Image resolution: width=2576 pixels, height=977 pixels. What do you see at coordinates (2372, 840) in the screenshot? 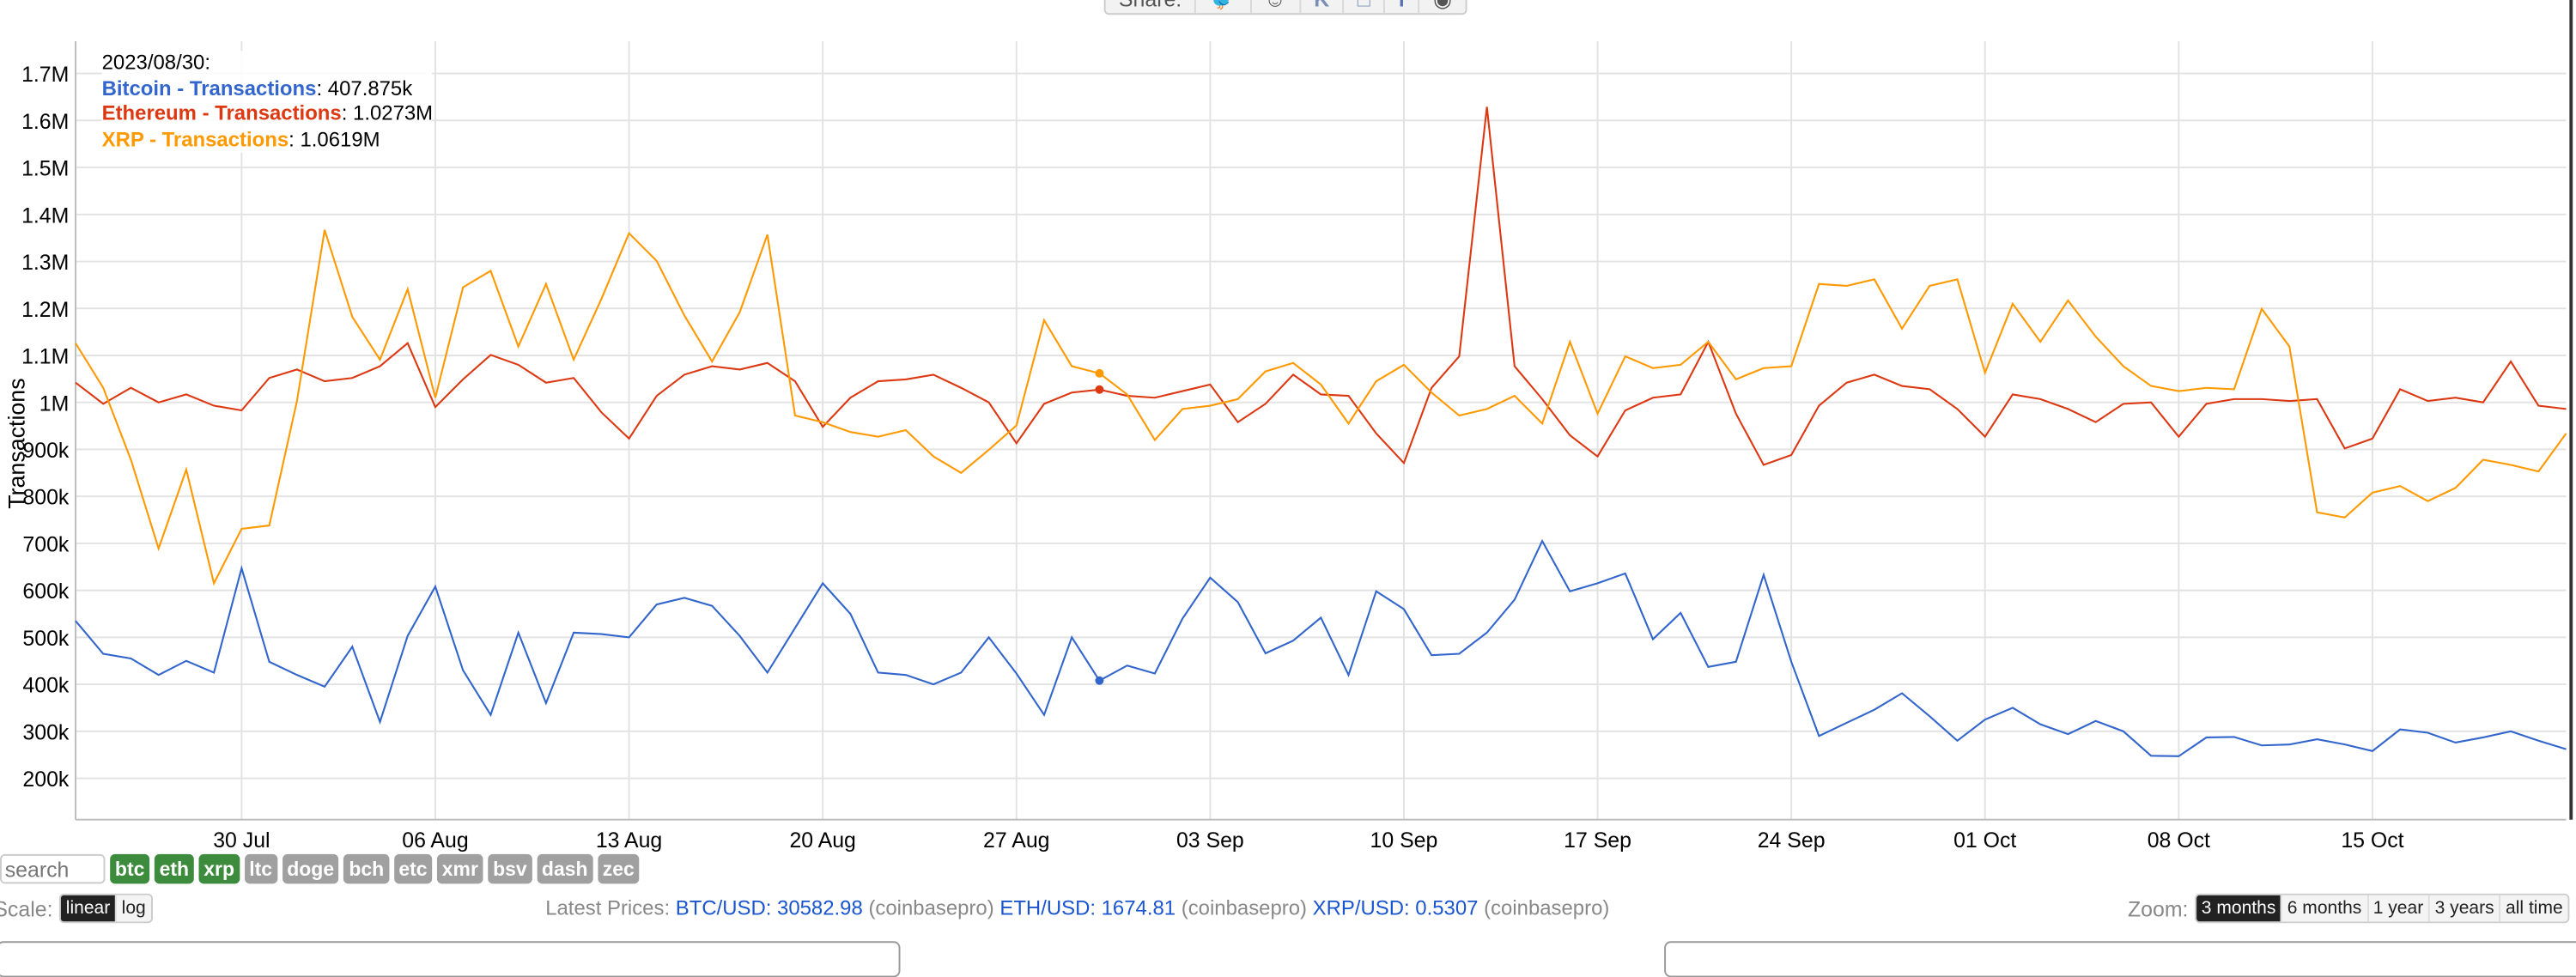
I see `x-tick-label: 15 Oct` at bounding box center [2372, 840].